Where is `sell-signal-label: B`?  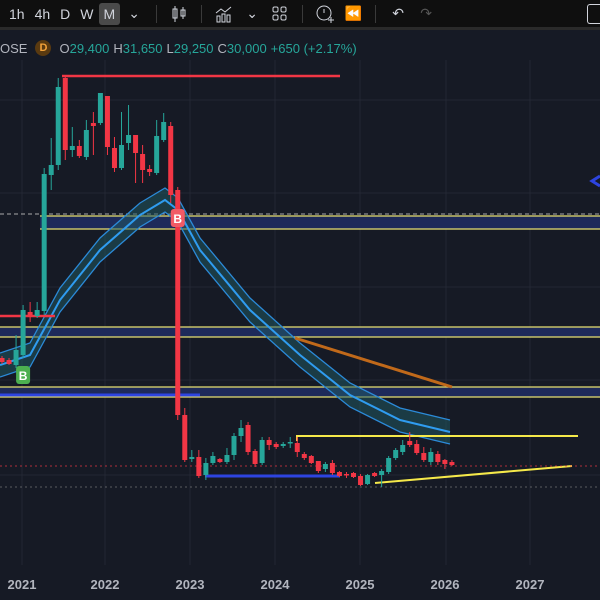 sell-signal-label: B is located at coordinates (177, 218).